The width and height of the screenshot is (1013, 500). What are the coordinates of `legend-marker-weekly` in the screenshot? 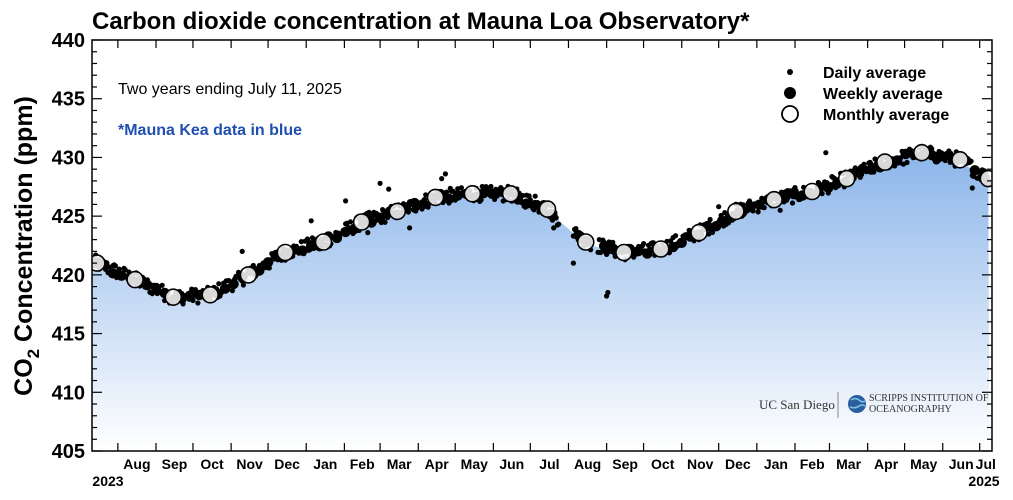 It's located at (790, 93).